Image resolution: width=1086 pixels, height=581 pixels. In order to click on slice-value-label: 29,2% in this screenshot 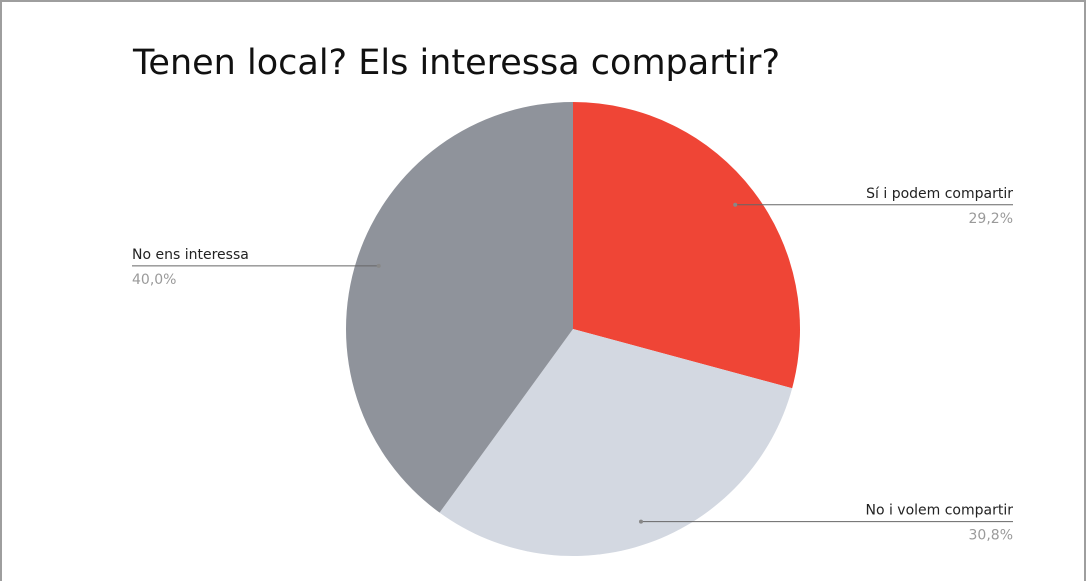, I will do `click(991, 219)`.